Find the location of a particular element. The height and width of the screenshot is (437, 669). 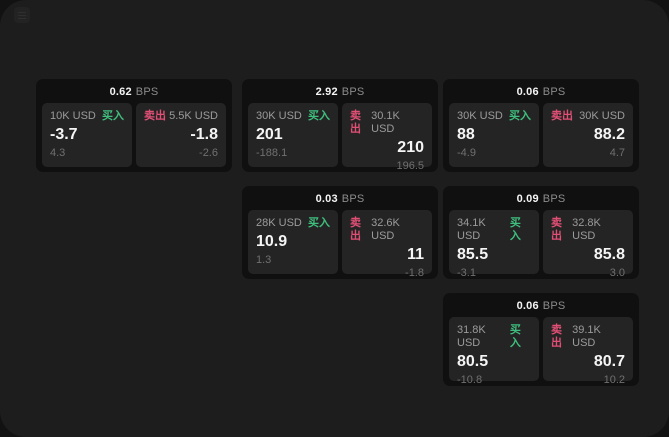

sell-amount: 30K USD is located at coordinates (602, 116).